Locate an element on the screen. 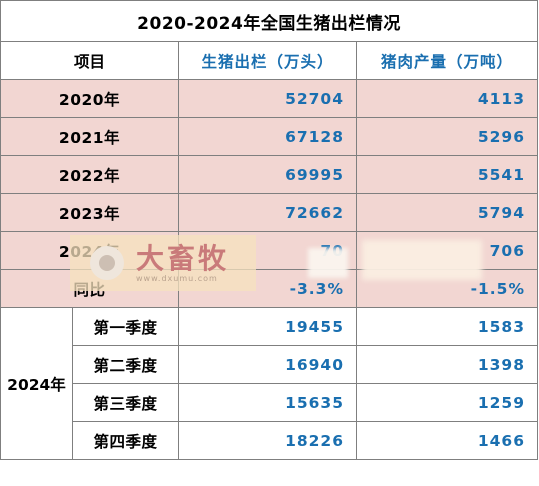  year-group-label: 2024年 is located at coordinates (36, 383).